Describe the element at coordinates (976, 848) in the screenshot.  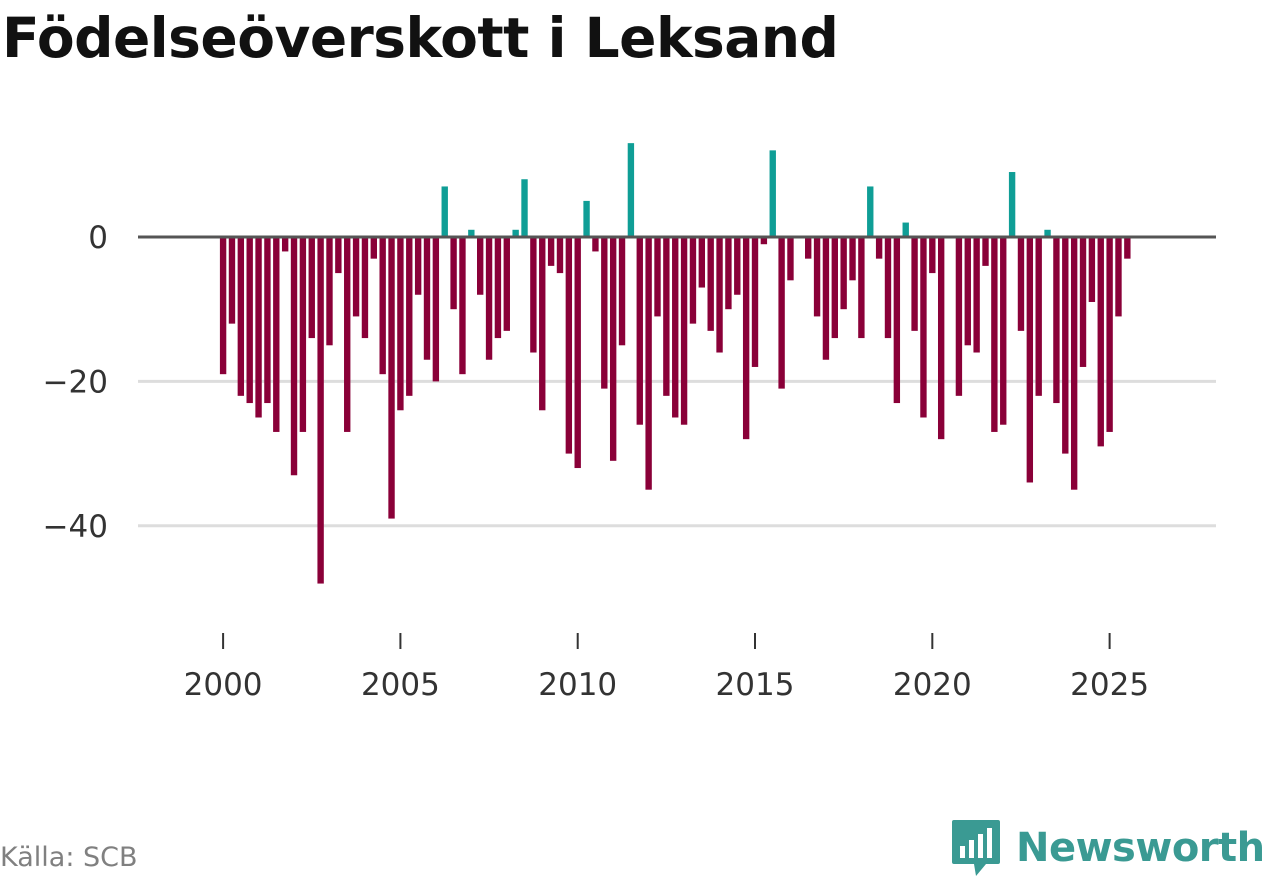
I see `newsworthy-logo-icon` at that location.